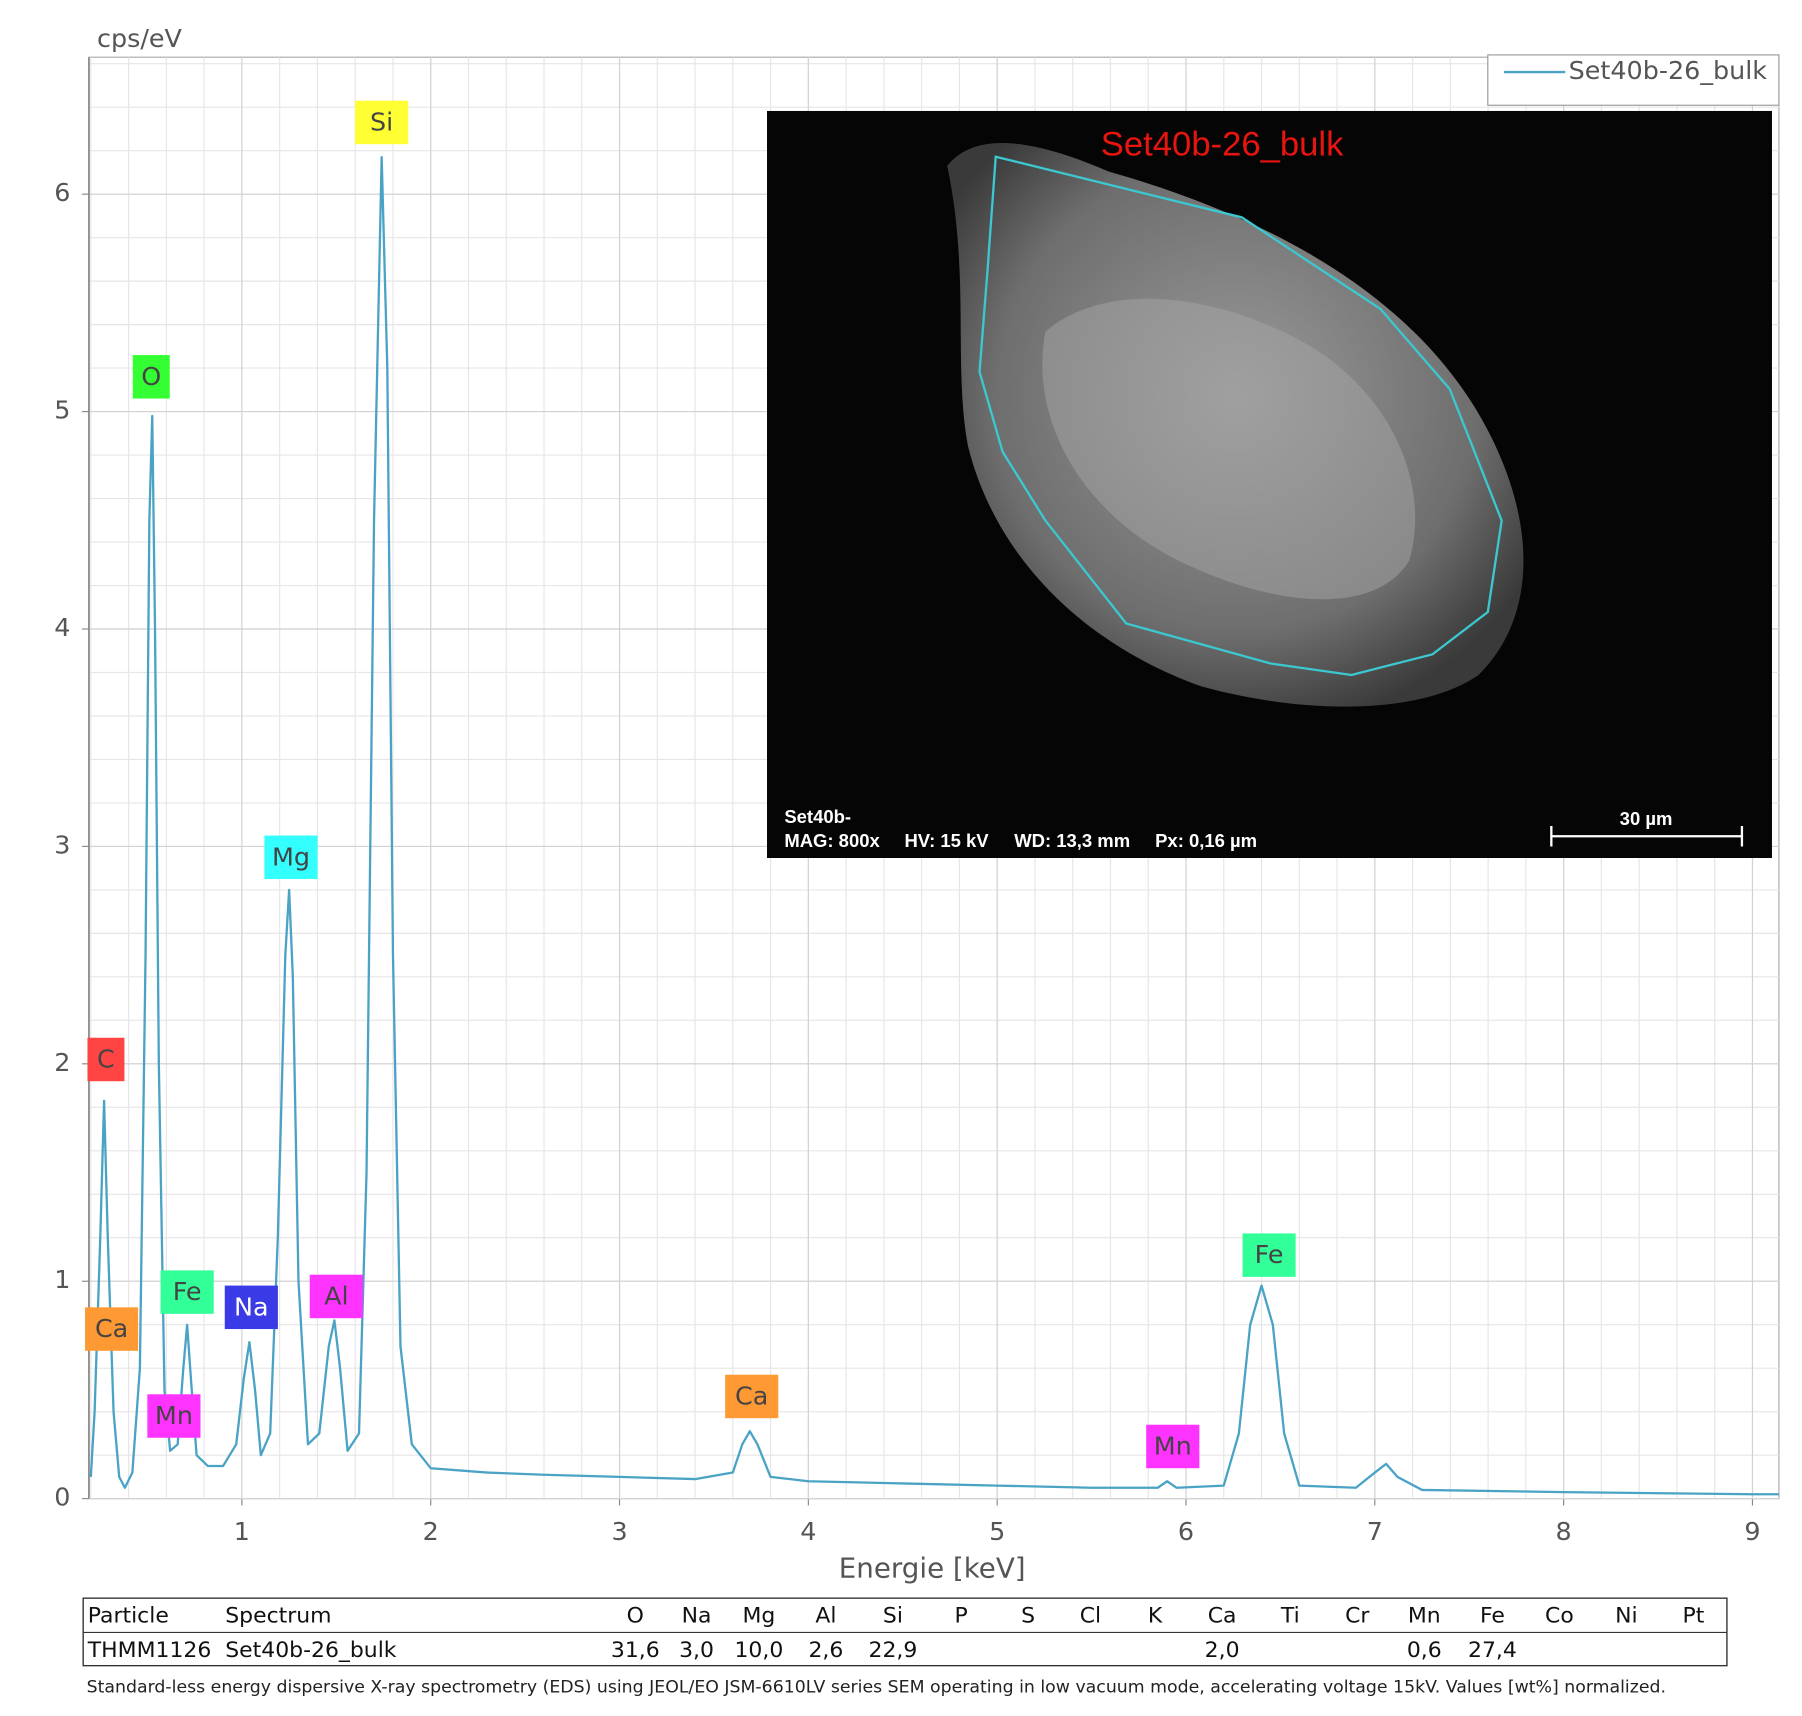 The image size is (1802, 1716). What do you see at coordinates (140, 38) in the screenshot?
I see `y-axis-label: cps/eV` at bounding box center [140, 38].